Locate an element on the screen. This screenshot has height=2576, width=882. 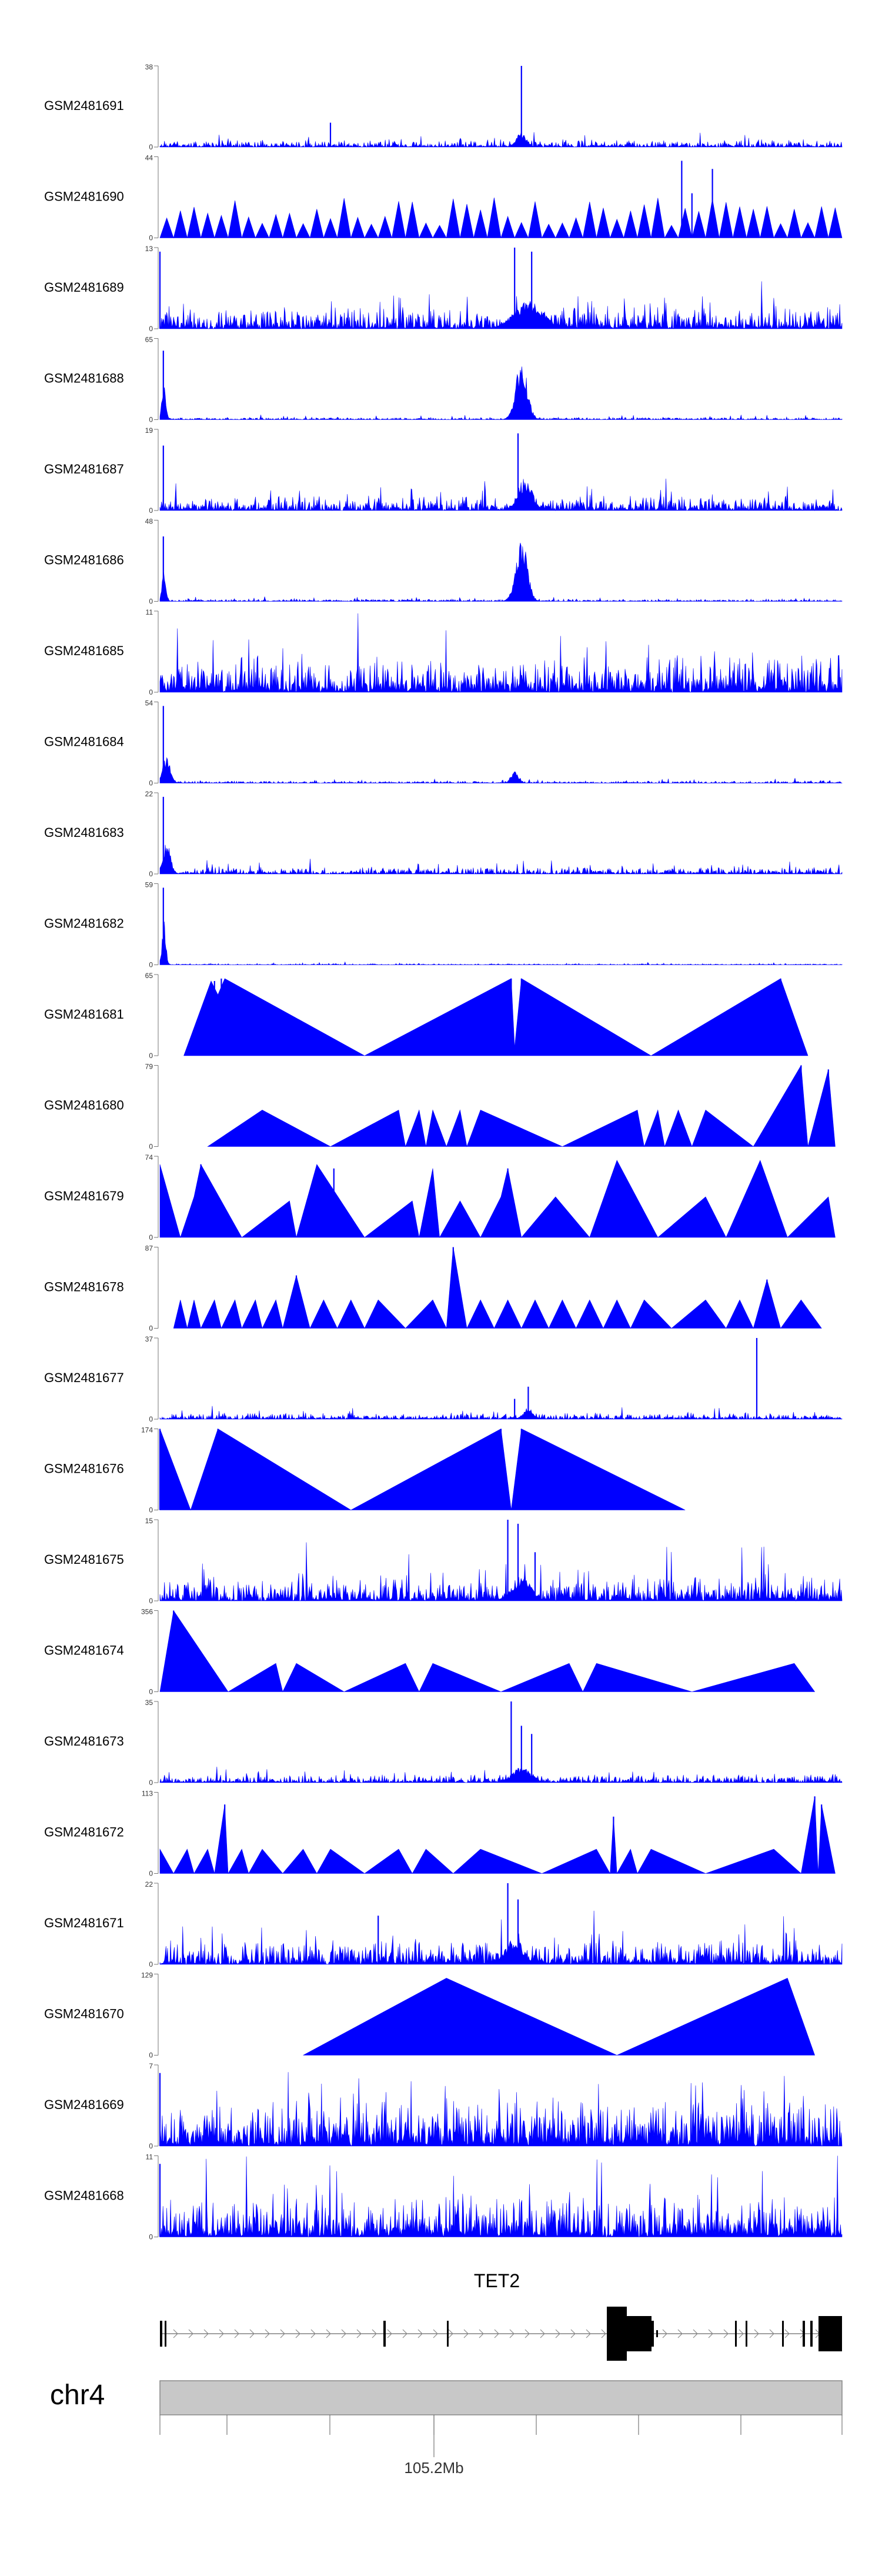
y-max-label: 79 is located at coordinates (149, 1067).